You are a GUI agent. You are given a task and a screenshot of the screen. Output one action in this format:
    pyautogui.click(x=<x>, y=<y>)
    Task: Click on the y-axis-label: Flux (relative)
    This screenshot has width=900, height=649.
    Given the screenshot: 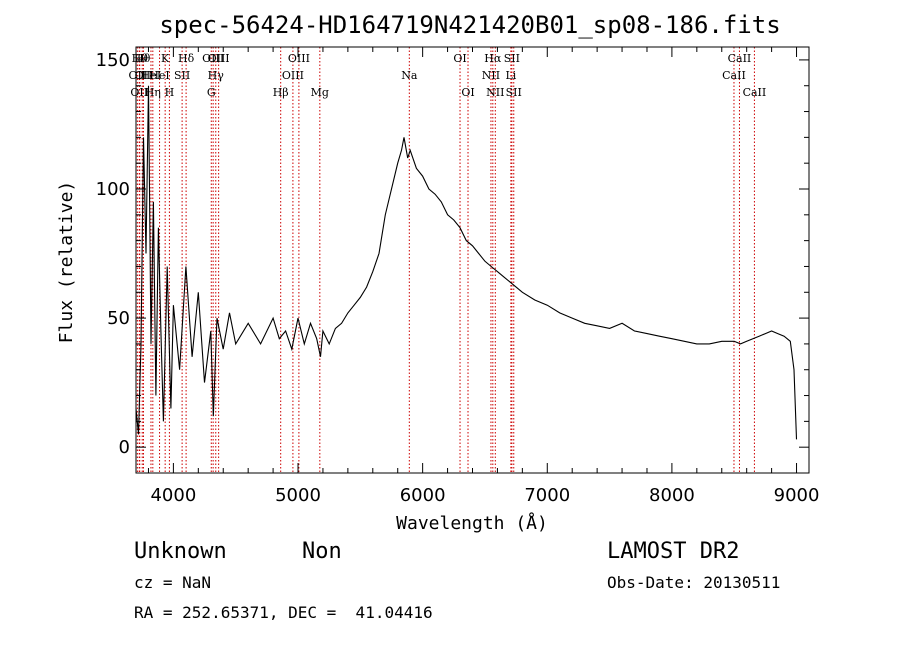 What is the action you would take?
    pyautogui.click(x=66, y=262)
    